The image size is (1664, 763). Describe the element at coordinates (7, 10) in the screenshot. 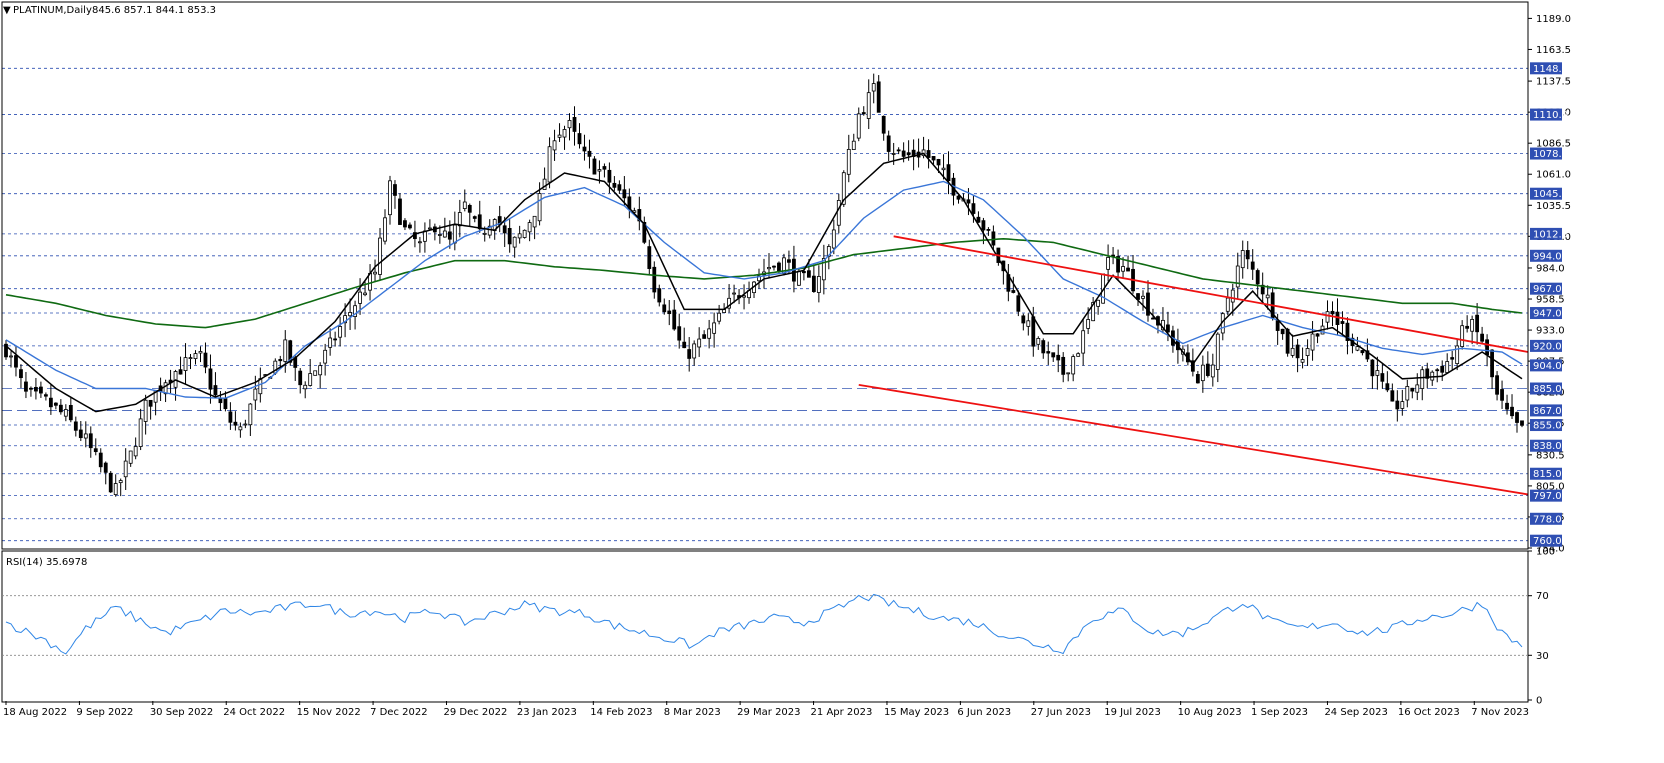

I see `collapse-icon: ▼` at that location.